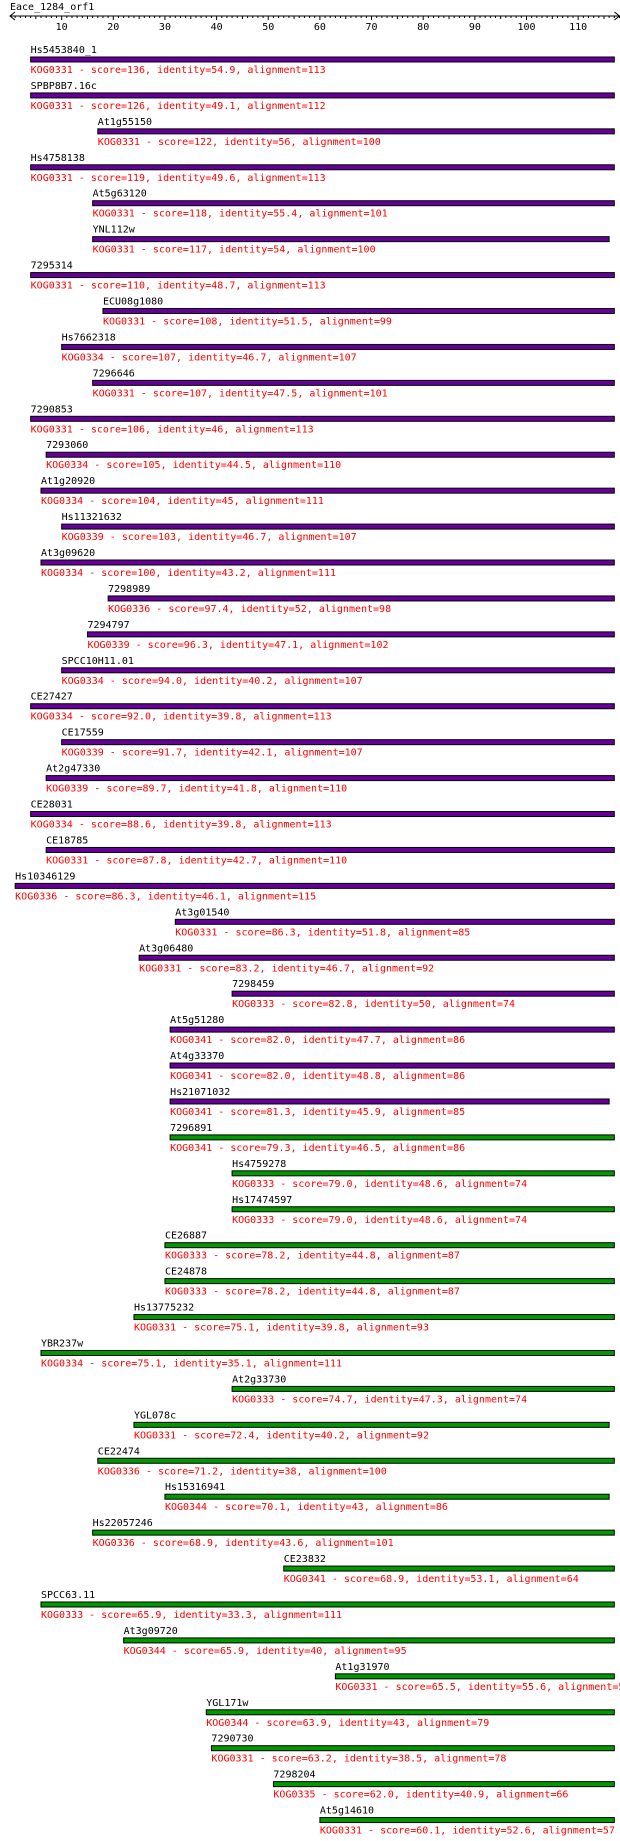  What do you see at coordinates (119, 1451) in the screenshot?
I see `hit-name: CE22474` at bounding box center [119, 1451].